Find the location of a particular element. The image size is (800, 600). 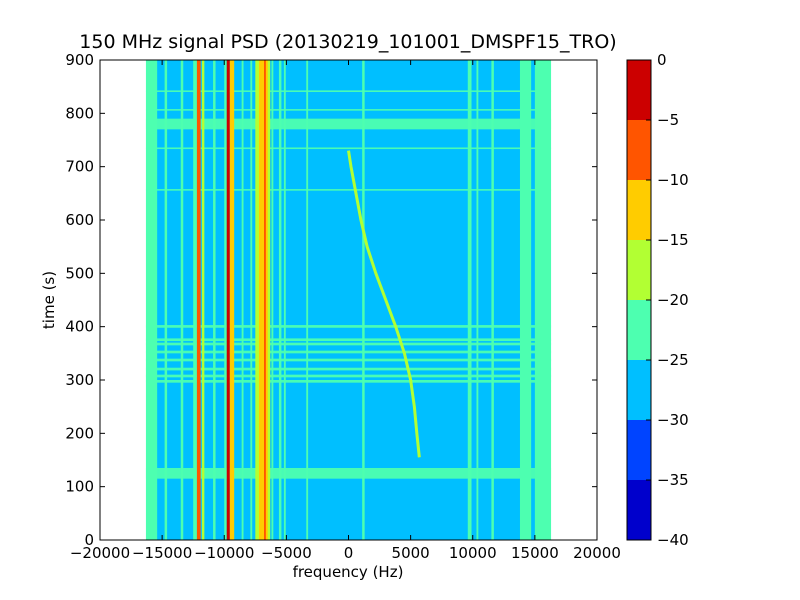

y-tick-label: 900 is located at coordinates (79, 60).